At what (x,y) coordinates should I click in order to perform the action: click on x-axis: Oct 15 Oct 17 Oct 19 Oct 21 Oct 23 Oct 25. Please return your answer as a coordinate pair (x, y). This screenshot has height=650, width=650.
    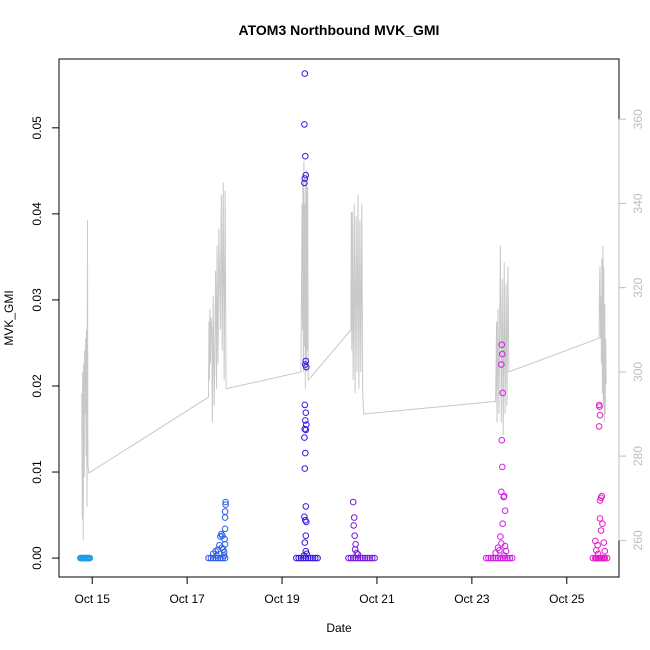
    Looking at the image, I should click on (330, 591).